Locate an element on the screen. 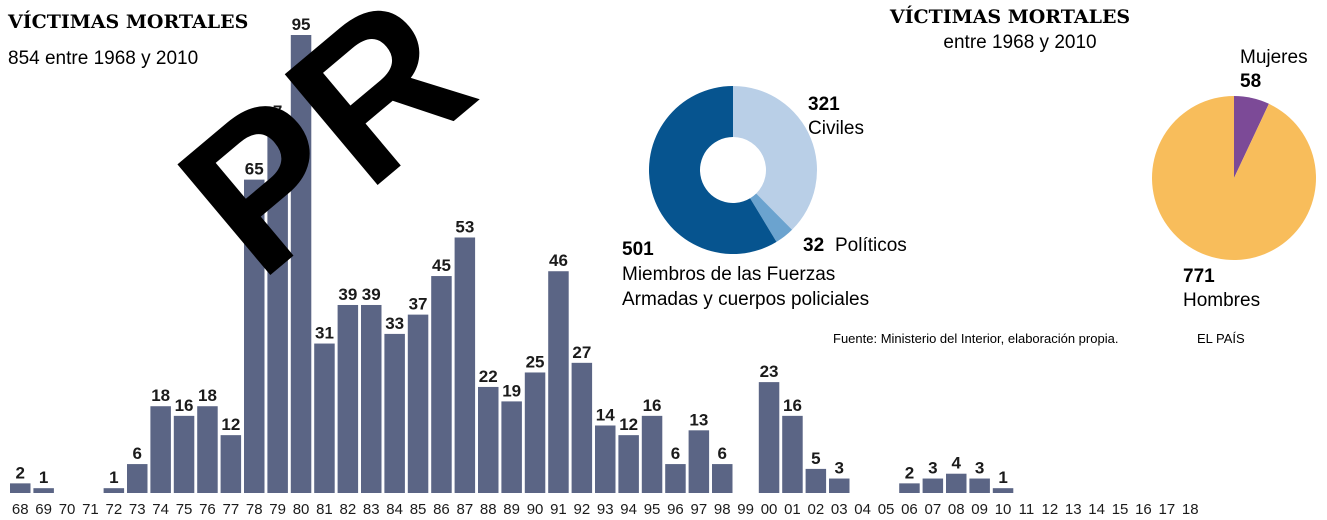 This screenshot has height=520, width=1327. bar-value-label-08: 4 is located at coordinates (957, 463).